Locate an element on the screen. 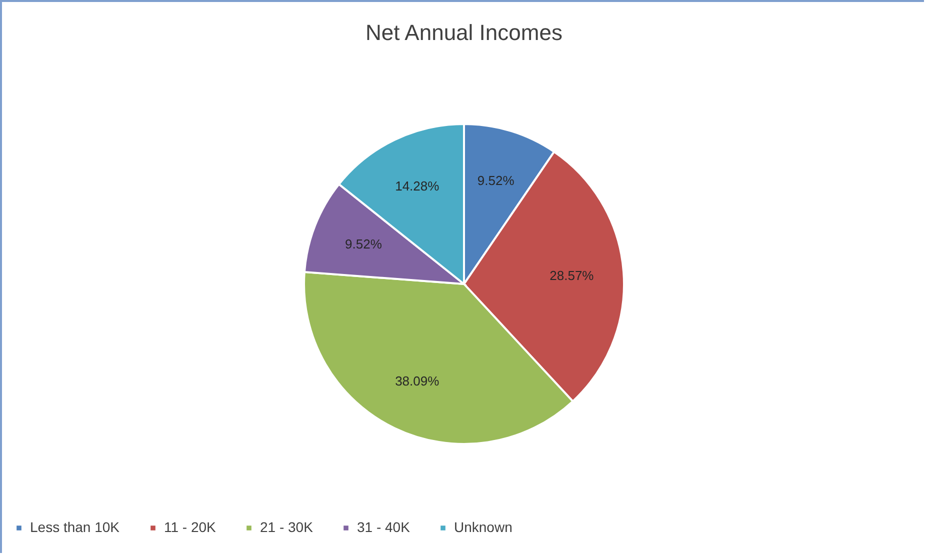 This screenshot has height=557, width=928. chart-title: Net Annual Incomes is located at coordinates (464, 32).